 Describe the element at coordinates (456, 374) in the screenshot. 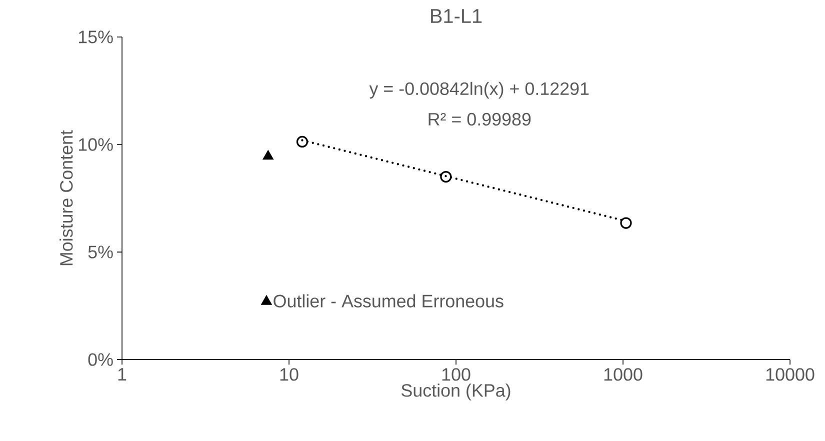

I see `x-tick-label: 100` at that location.